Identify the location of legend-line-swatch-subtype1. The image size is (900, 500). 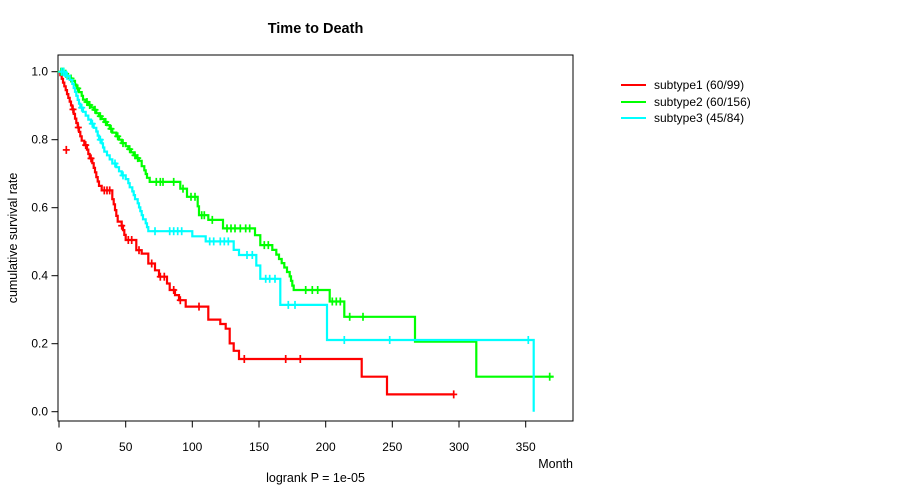
(633, 85).